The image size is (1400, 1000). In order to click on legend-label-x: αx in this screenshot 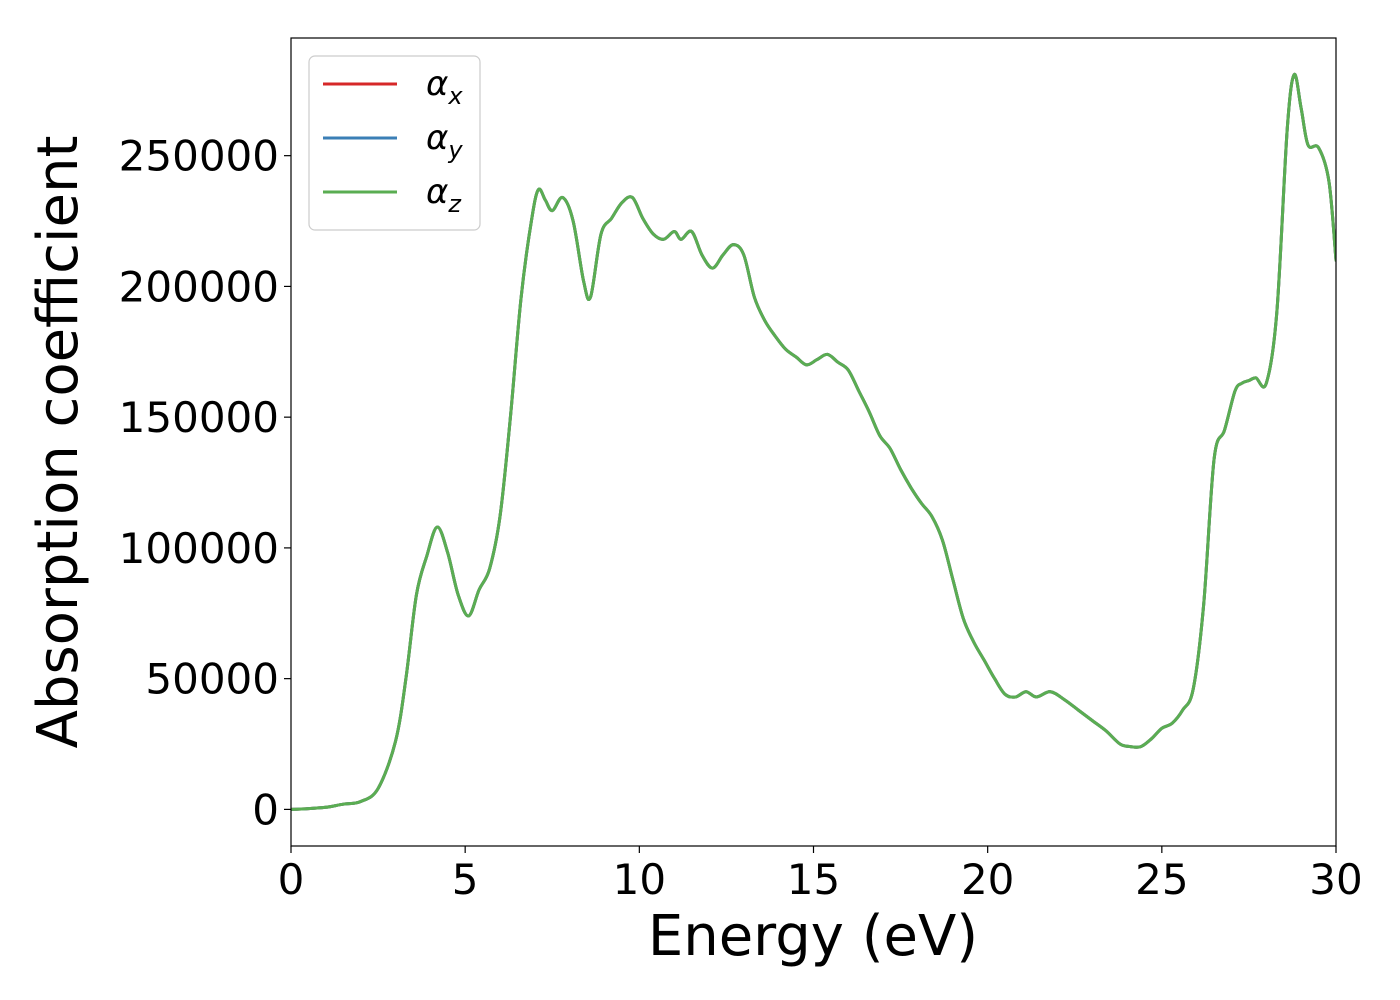, I will do `click(444, 87)`.